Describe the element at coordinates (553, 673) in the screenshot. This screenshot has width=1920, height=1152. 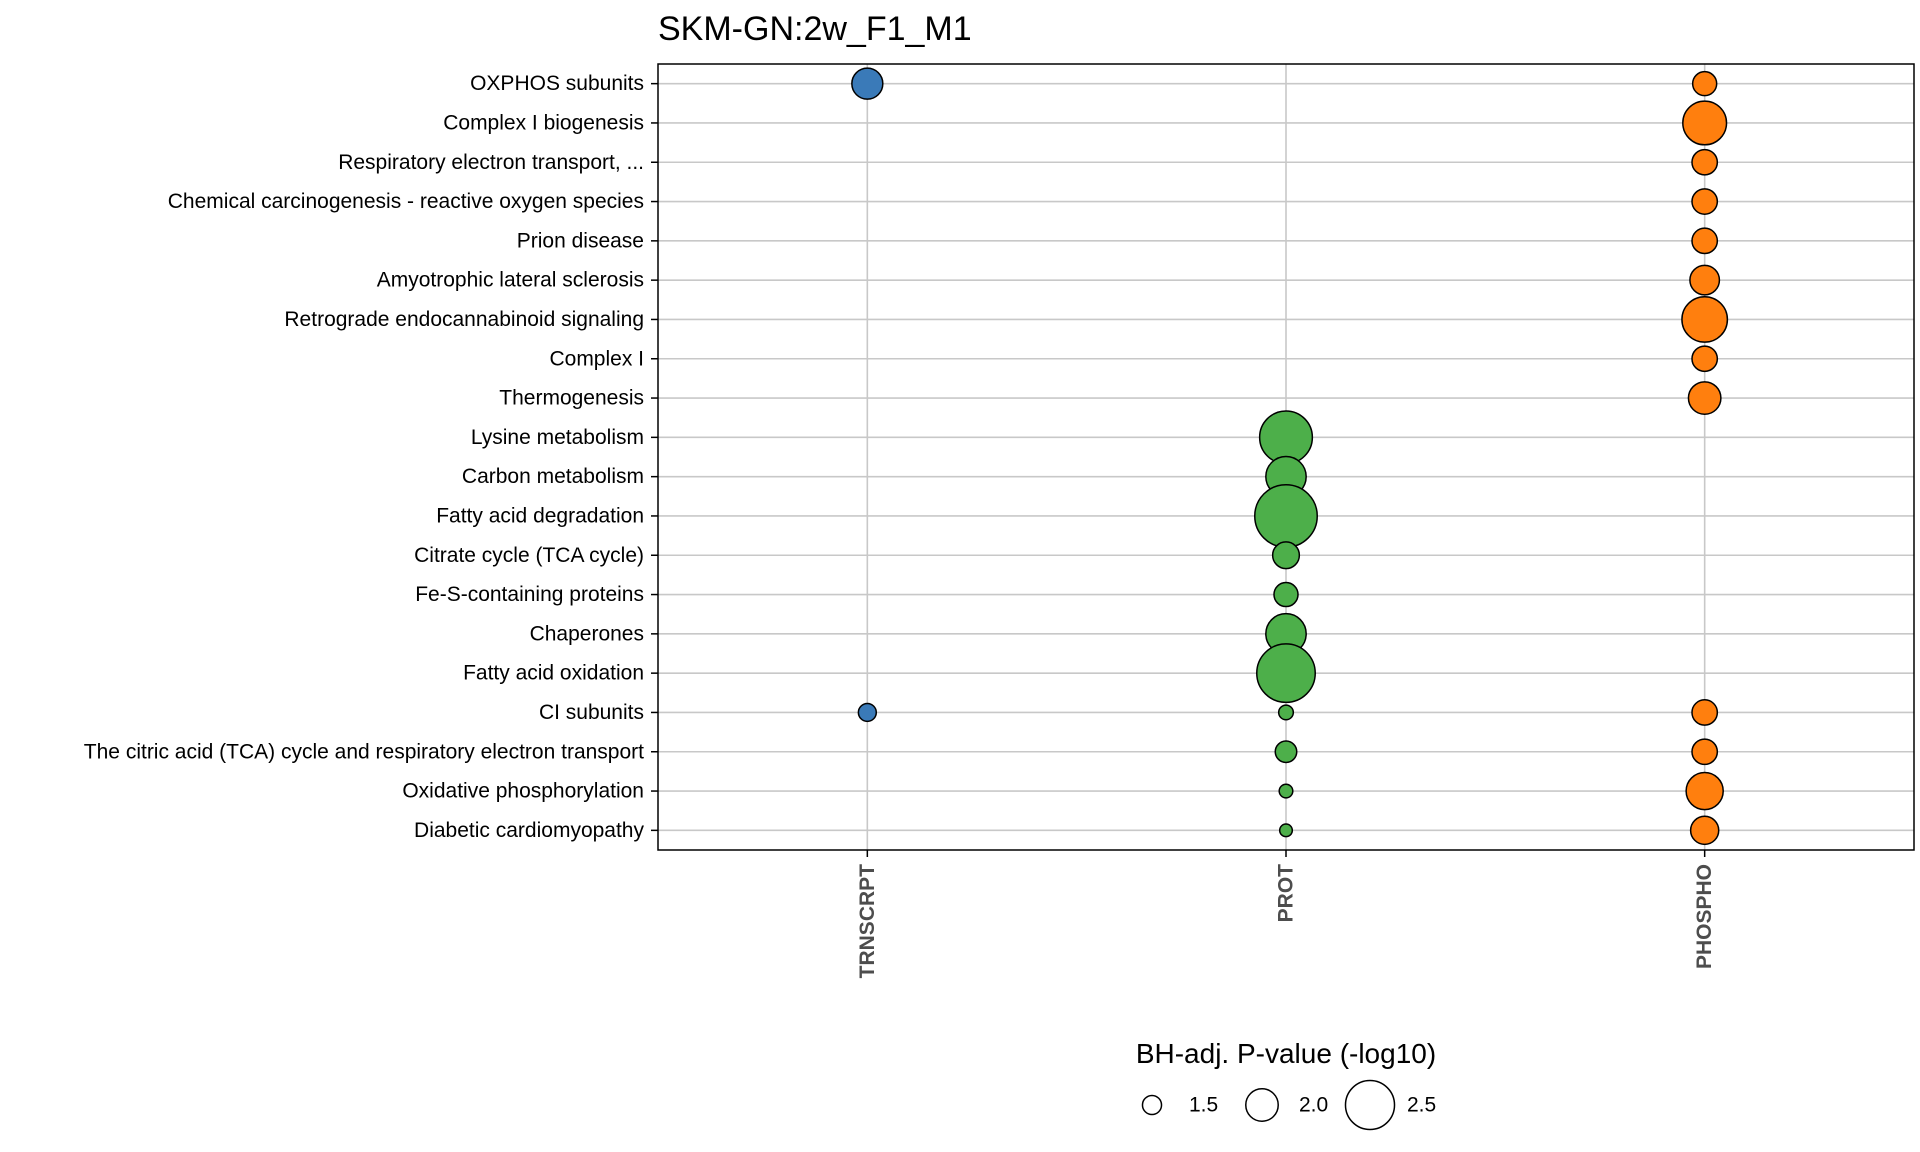
I see `y-tick-label: Fatty acid oxidation` at that location.